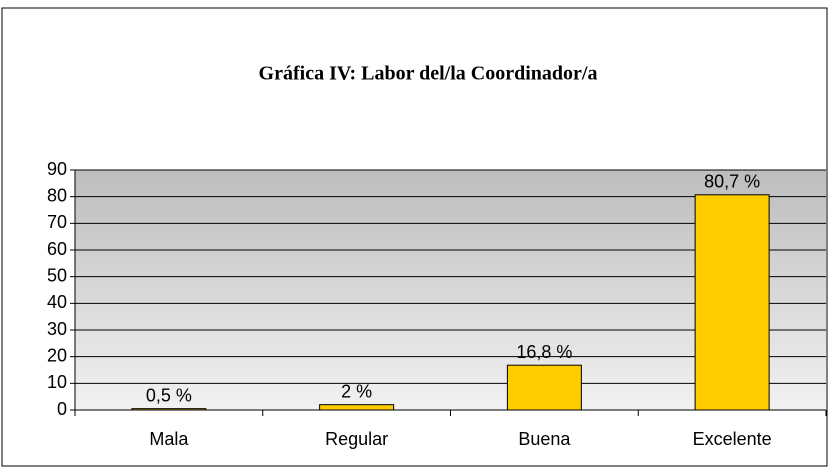  Describe the element at coordinates (57, 382) in the screenshot. I see `y-tick-label: 10` at that location.